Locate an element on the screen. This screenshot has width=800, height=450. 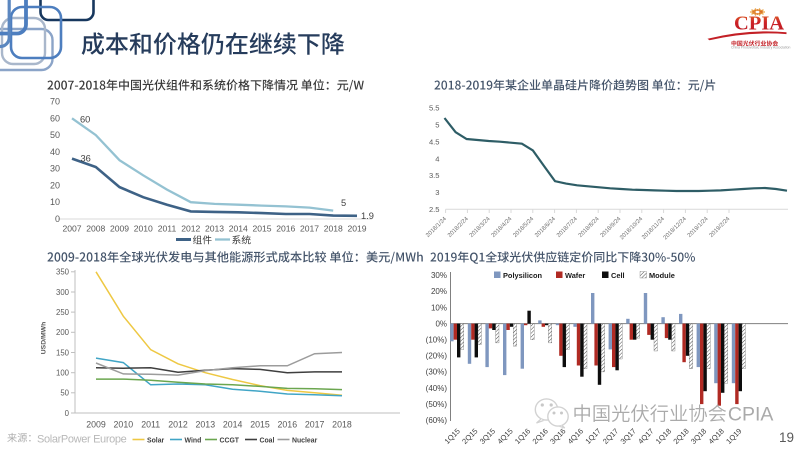
svg-text: 40 is located at coordinates (55, 152).